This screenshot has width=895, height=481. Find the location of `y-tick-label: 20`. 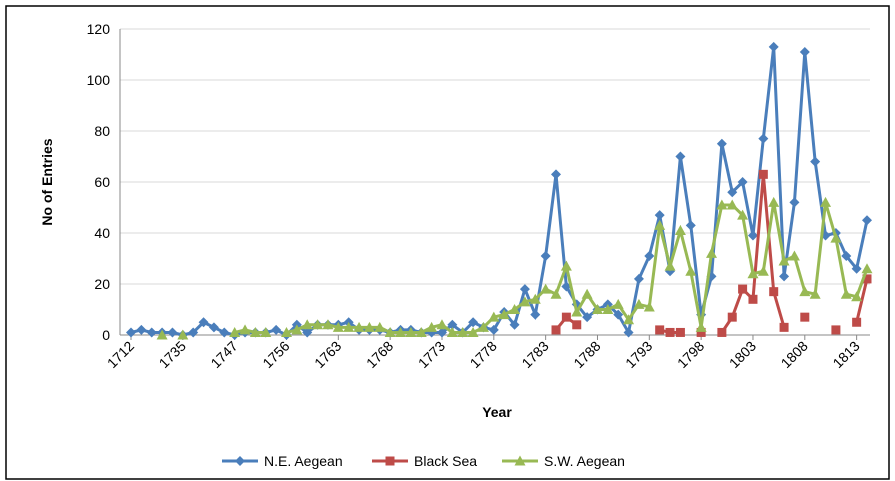

y-tick-label: 20 is located at coordinates (102, 284).